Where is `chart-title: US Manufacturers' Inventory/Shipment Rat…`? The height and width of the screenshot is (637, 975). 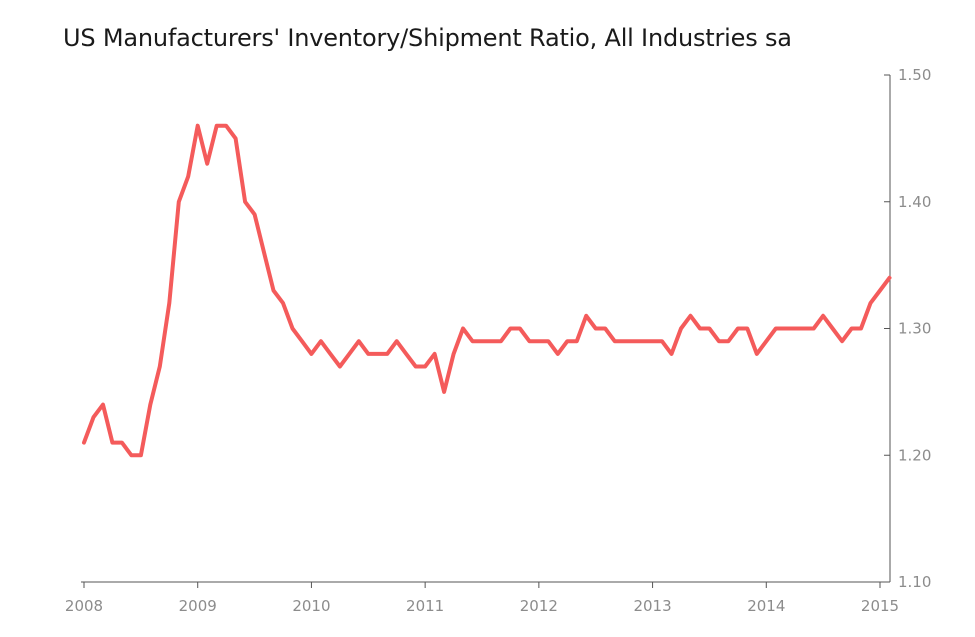
chart-title: US Manufacturers' Inventory/Shipment Rat… is located at coordinates (427, 38).